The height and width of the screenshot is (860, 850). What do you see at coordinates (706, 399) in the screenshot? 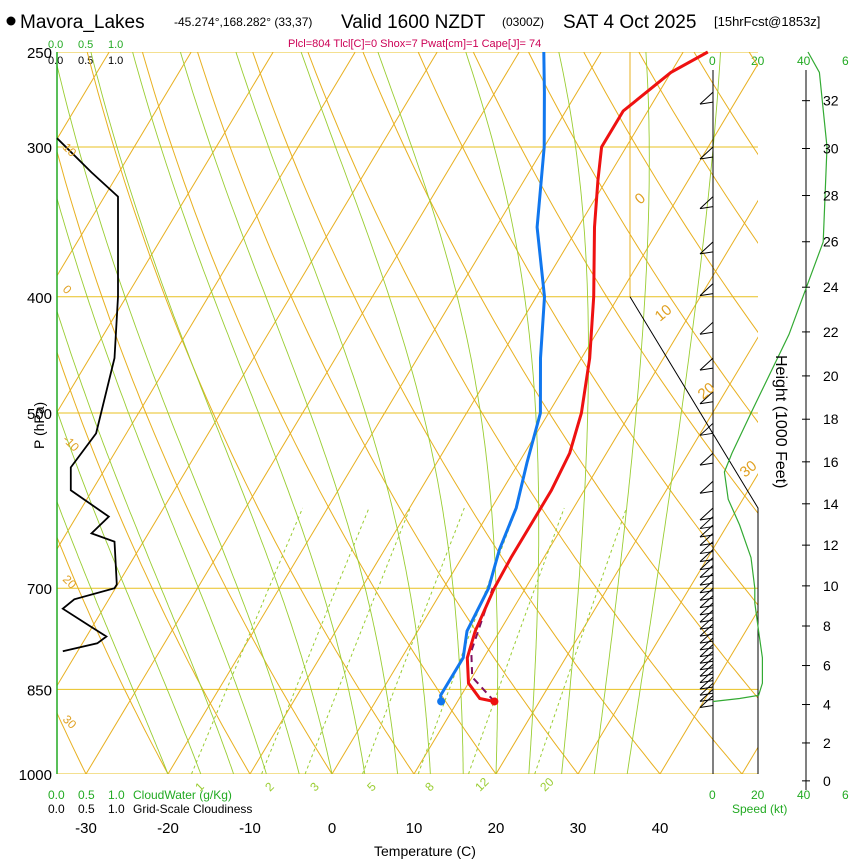
I see `wind-barbs` at bounding box center [706, 399].